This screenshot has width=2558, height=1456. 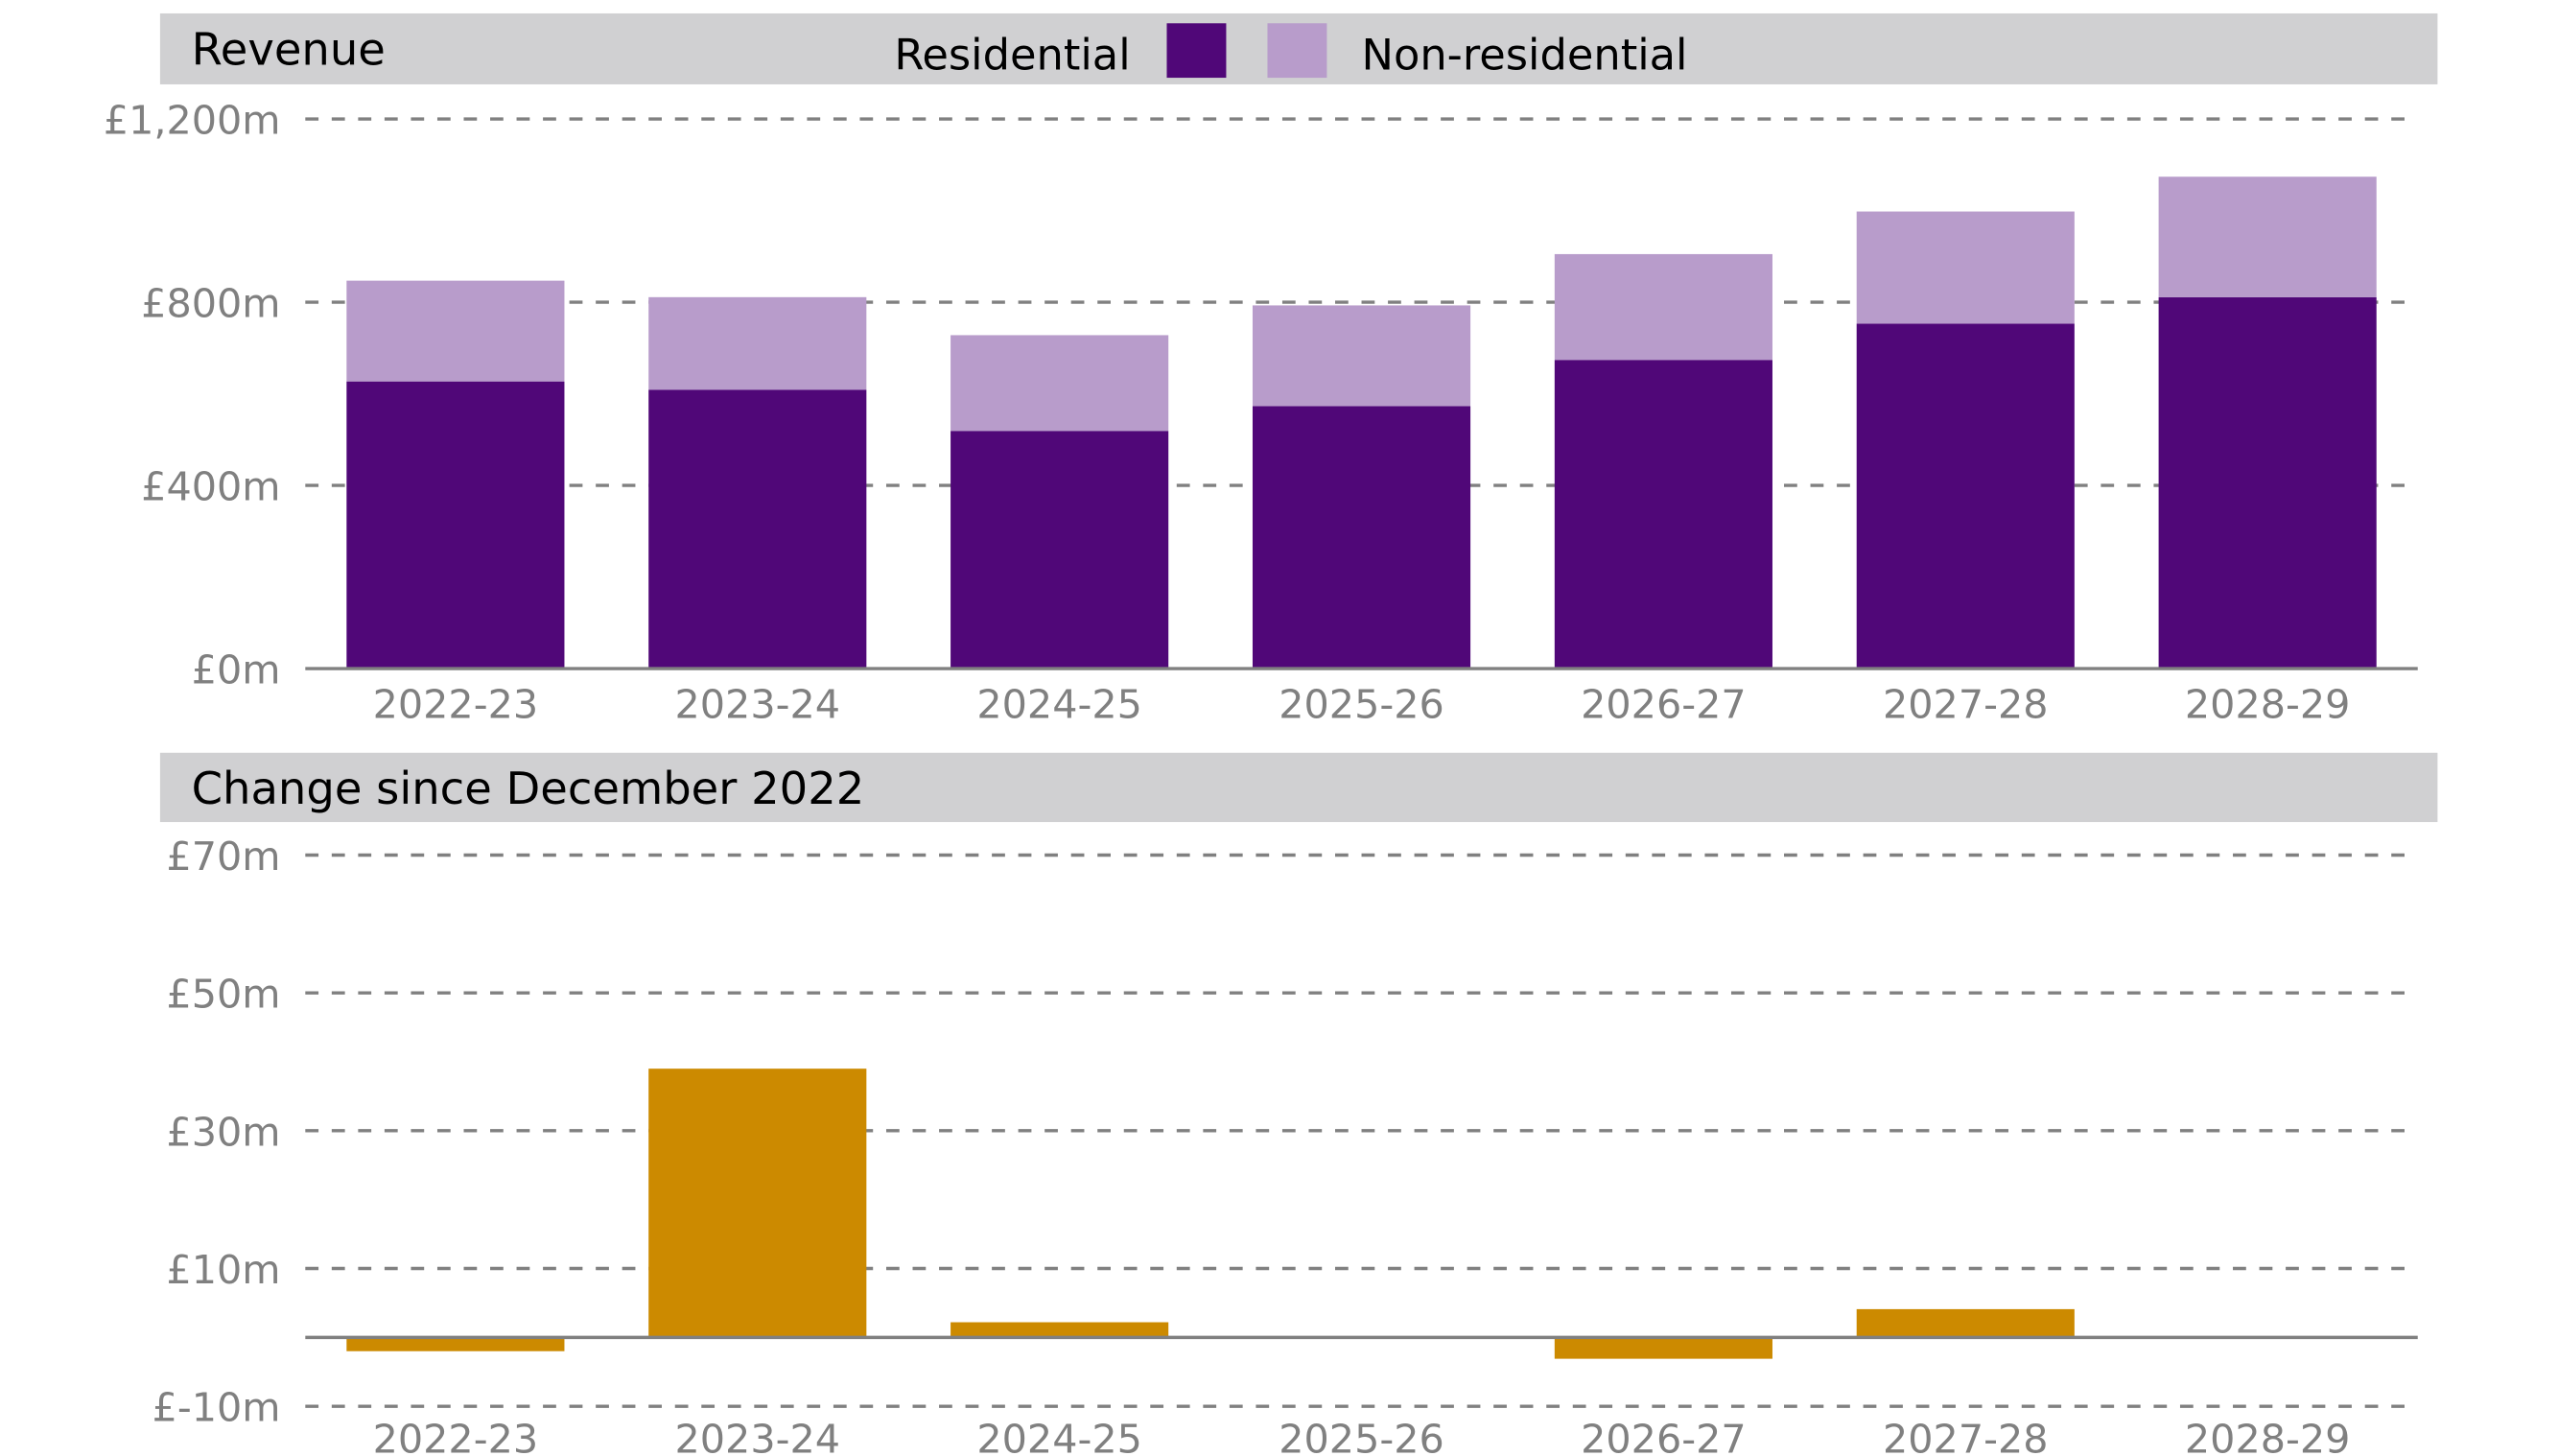 What do you see at coordinates (223, 857) in the screenshot?
I see `y-tick-label: £70m` at bounding box center [223, 857].